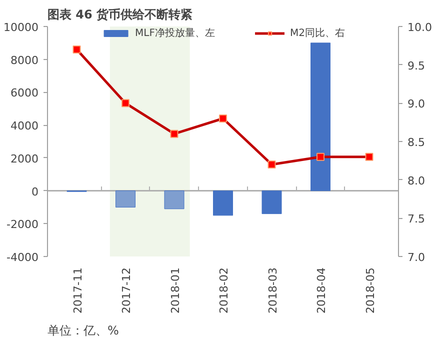 This screenshot has height=342, width=434. What do you see at coordinates (21, 27) in the screenshot?
I see `y-tick-label: 10000` at bounding box center [21, 27].